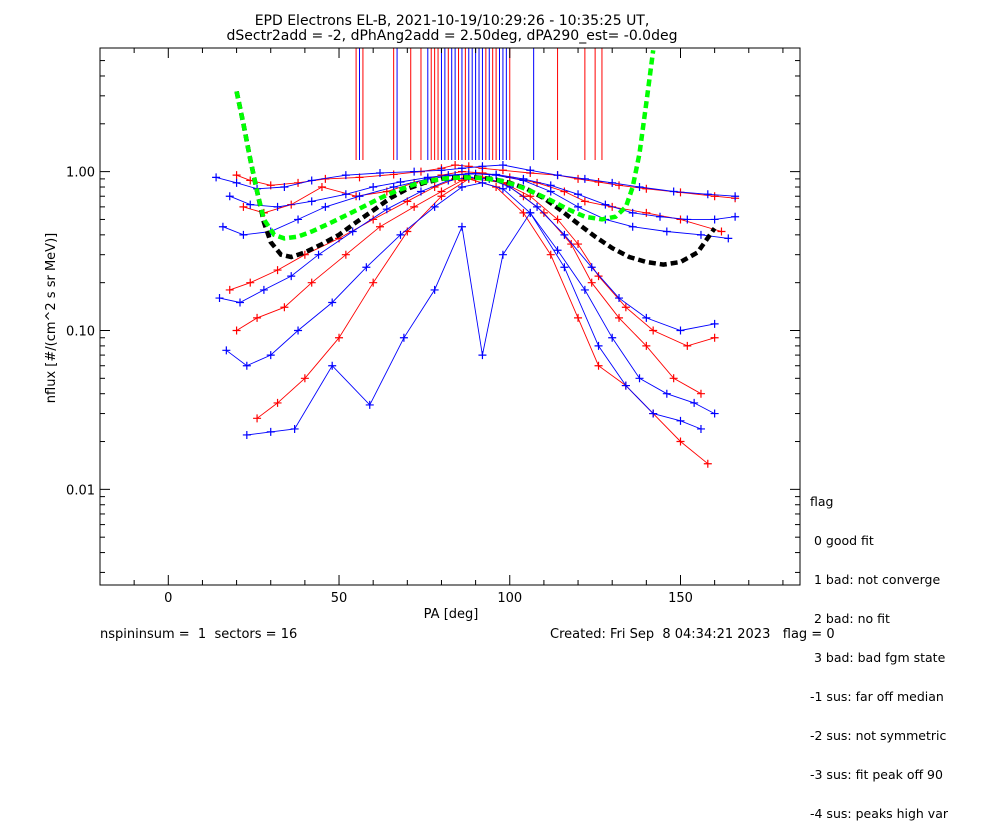 This screenshot has width=1000, height=833. Describe the element at coordinates (680, 598) in the screenshot. I see `x-tick-label: 150` at that location.